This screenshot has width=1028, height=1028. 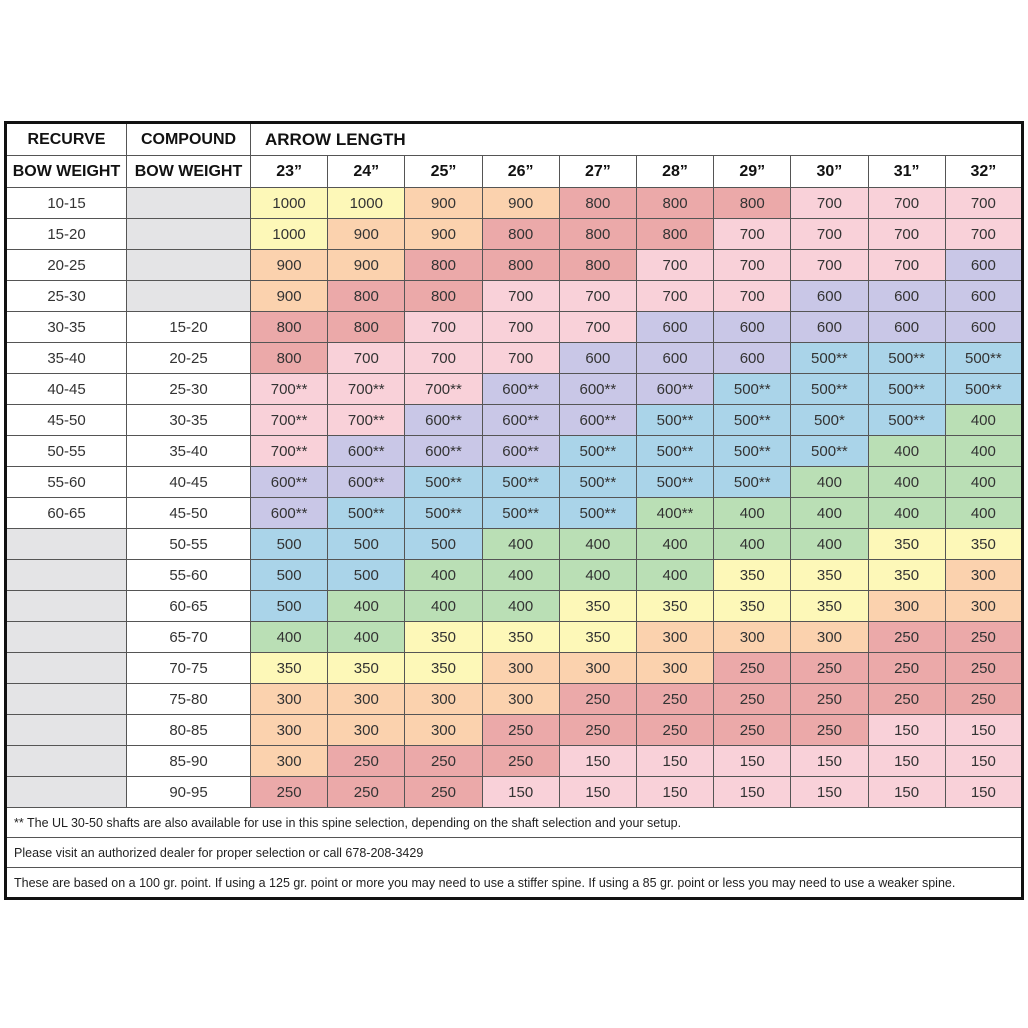 I want to click on recurve-weight: 25-30, so click(x=66, y=296).